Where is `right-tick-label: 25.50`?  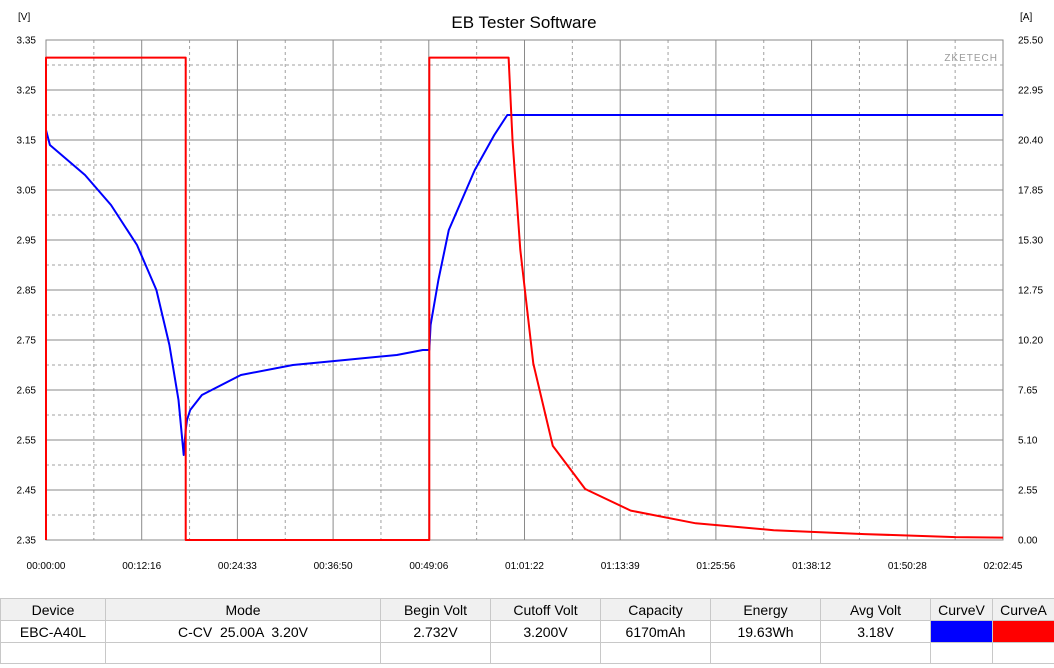
right-tick-label: 25.50 is located at coordinates (1030, 41).